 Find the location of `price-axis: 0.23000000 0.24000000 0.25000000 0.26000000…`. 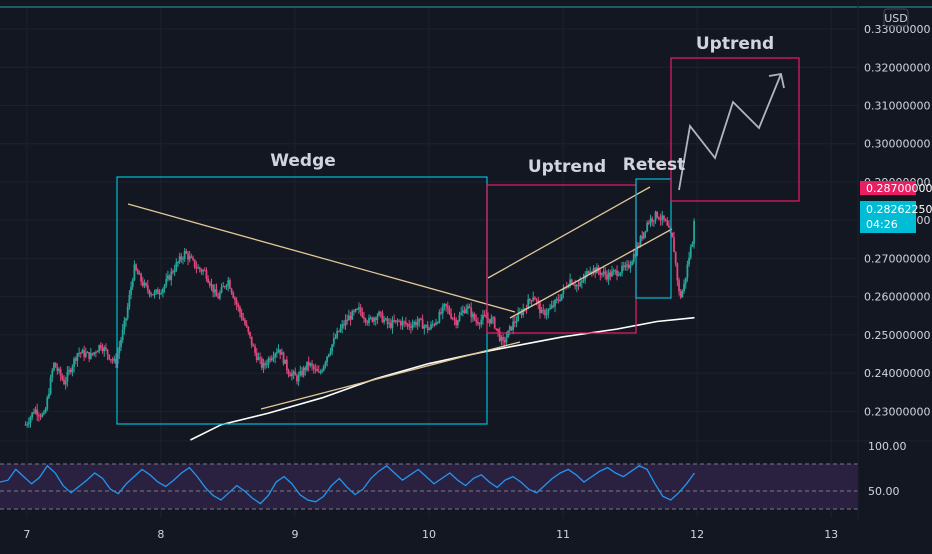

price-axis: 0.23000000 0.24000000 0.25000000 0.26000000… is located at coordinates (897, 220).